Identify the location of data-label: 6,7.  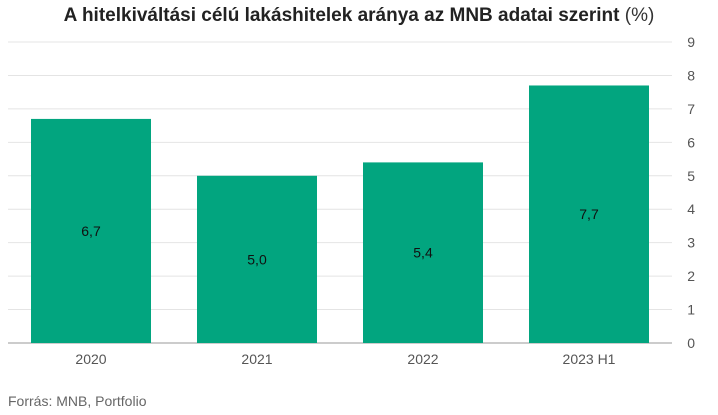
(91, 231).